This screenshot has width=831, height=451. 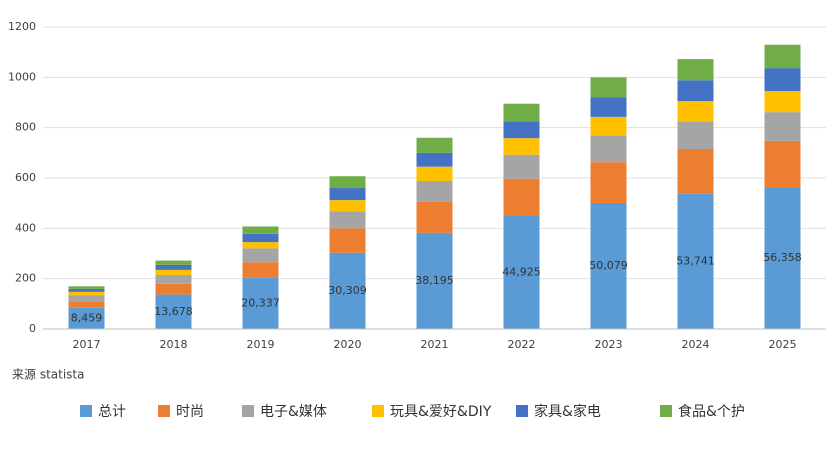 What do you see at coordinates (261, 344) in the screenshot?
I see `x-tick-label: 2019` at bounding box center [261, 344].